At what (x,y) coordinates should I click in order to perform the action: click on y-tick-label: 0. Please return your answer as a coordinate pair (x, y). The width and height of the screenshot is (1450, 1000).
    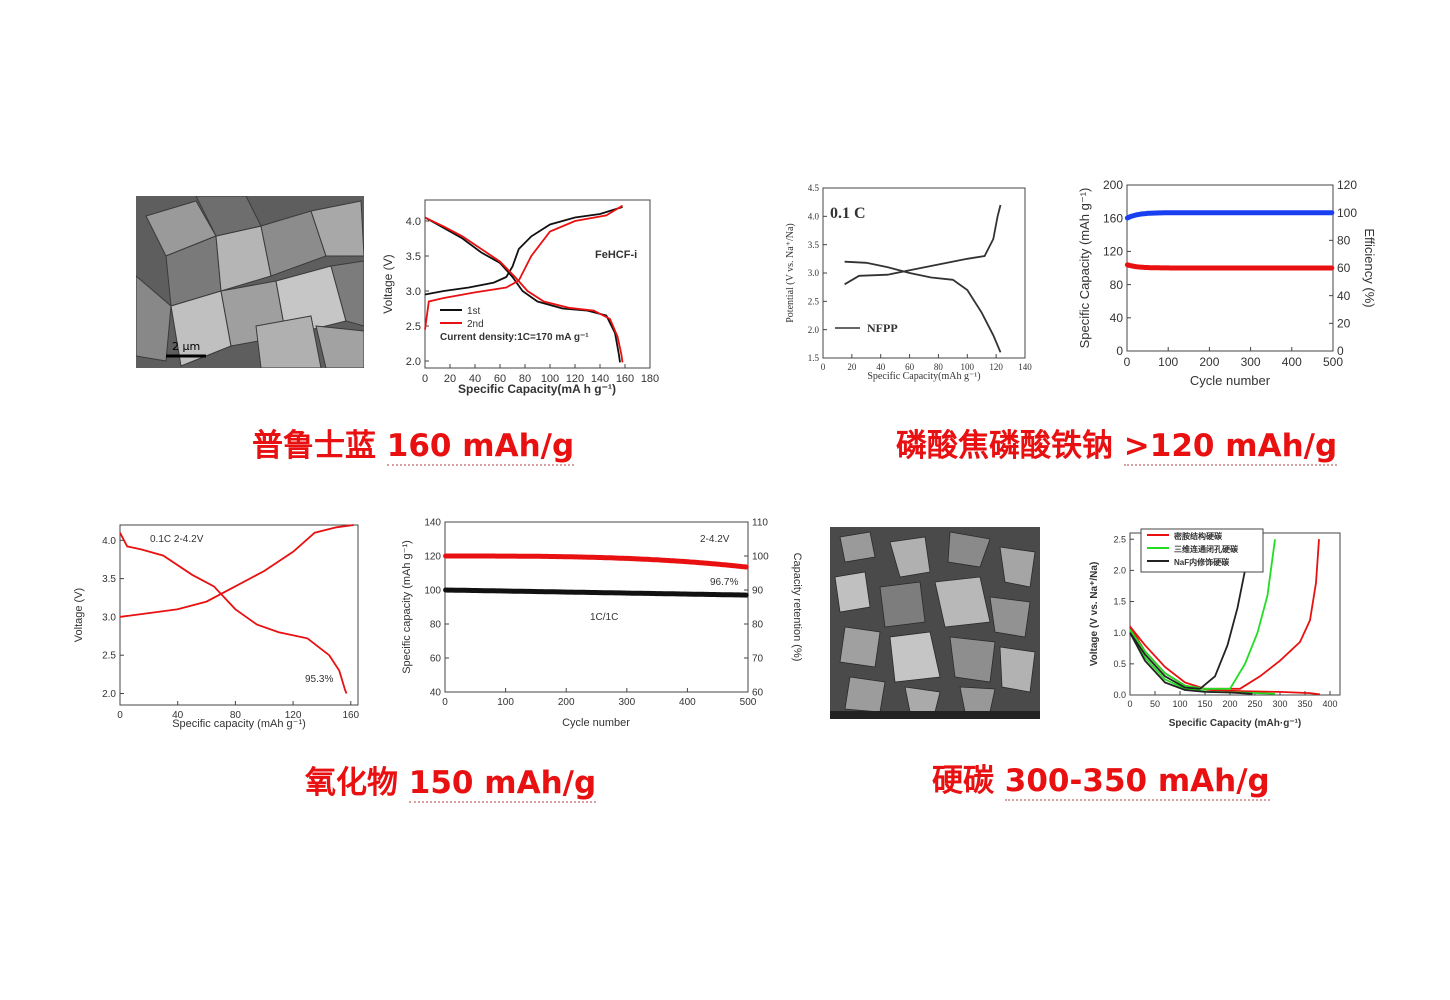
    Looking at the image, I should click on (1119, 351).